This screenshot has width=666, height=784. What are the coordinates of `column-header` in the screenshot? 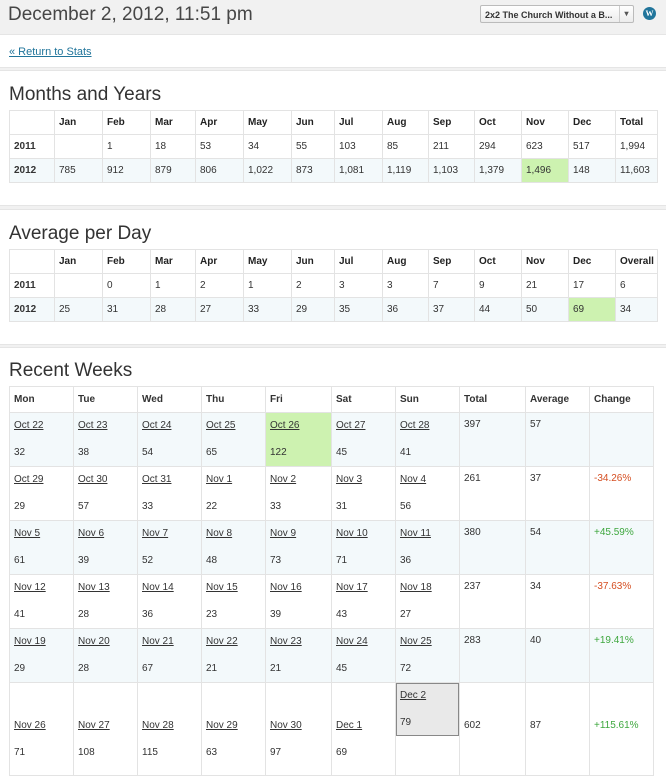 It's located at (32, 261).